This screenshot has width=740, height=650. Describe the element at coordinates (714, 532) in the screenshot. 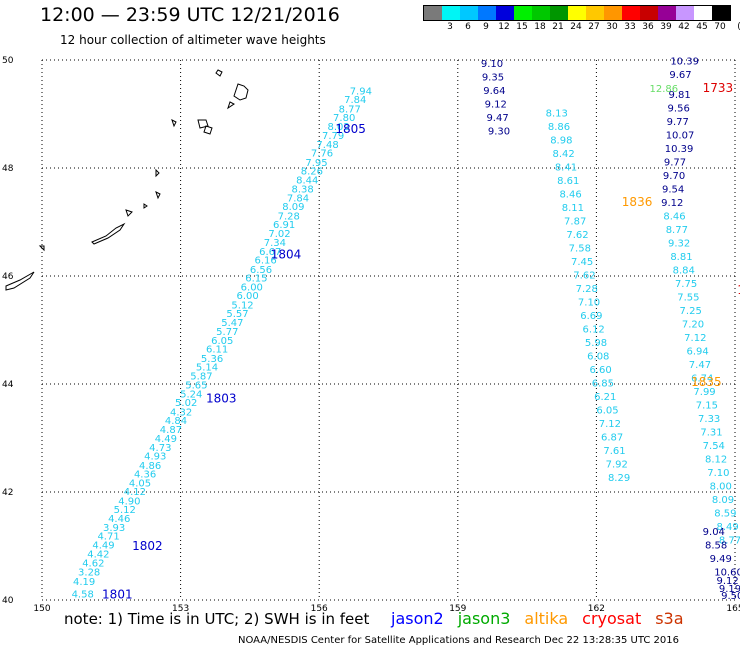

I see `wave-height-label: 9.04` at that location.